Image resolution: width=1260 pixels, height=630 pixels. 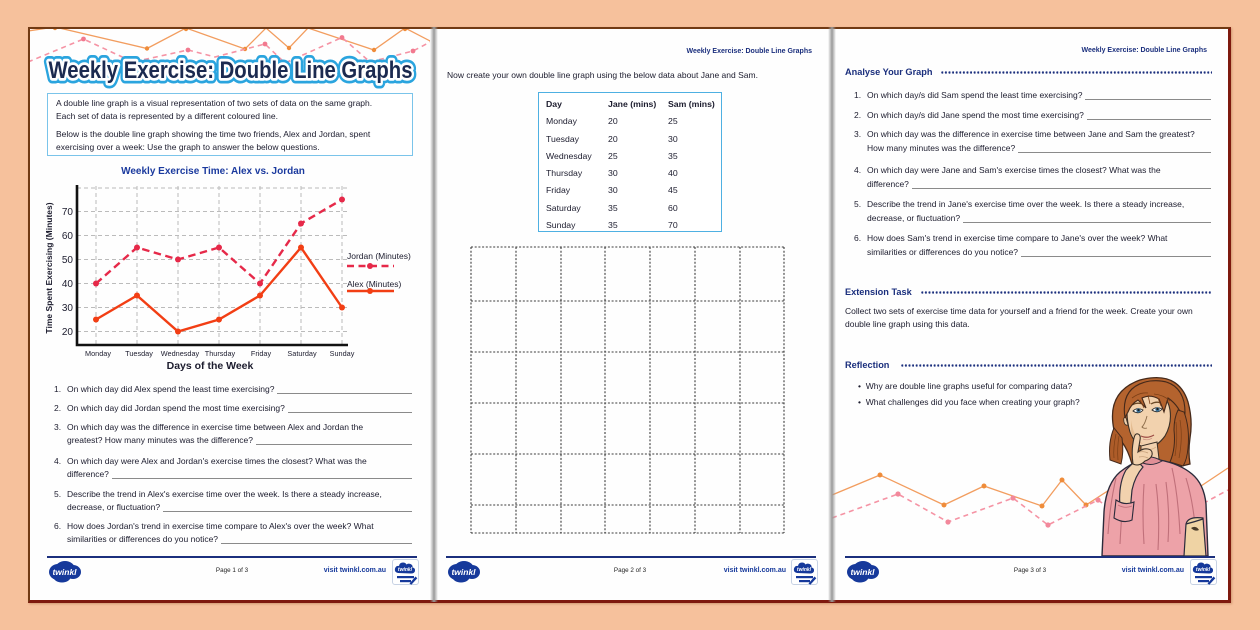 I want to click on svg-text: 40, so click(x=68, y=284).